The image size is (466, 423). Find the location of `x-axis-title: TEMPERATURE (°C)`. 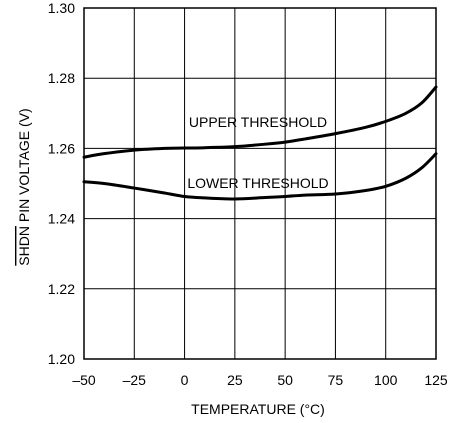

x-axis-title: TEMPERATURE (°C) is located at coordinates (258, 409).